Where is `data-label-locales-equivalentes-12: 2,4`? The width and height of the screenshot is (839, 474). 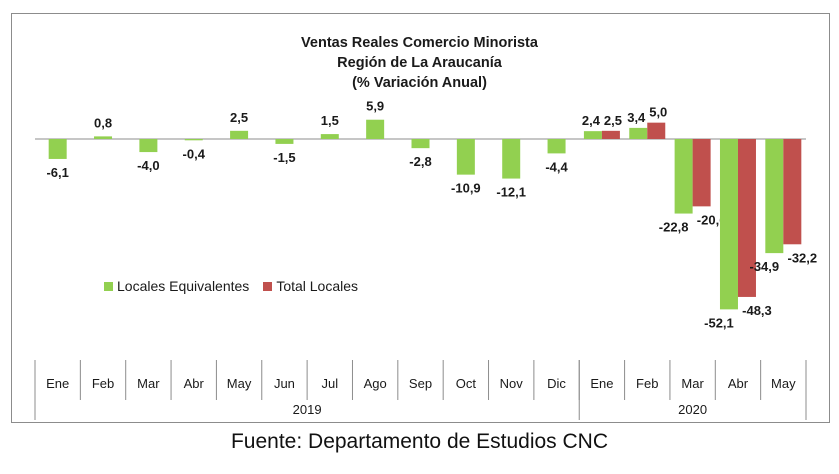 data-label-locales-equivalentes-12: 2,4 is located at coordinates (591, 120).